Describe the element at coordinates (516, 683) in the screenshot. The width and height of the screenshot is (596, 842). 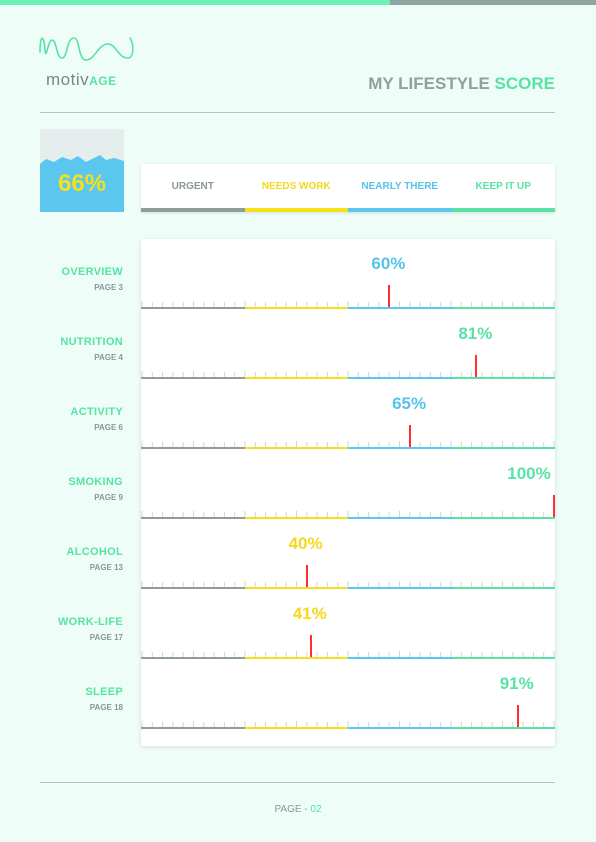
I see `score-percent-label: 91%` at that location.